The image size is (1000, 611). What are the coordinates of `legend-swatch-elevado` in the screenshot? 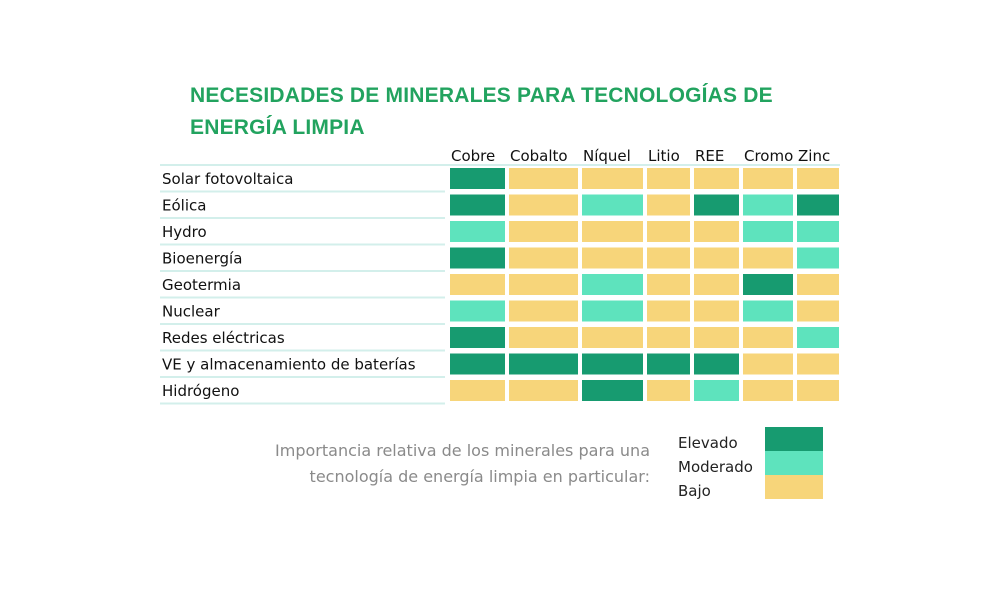 It's located at (794, 439).